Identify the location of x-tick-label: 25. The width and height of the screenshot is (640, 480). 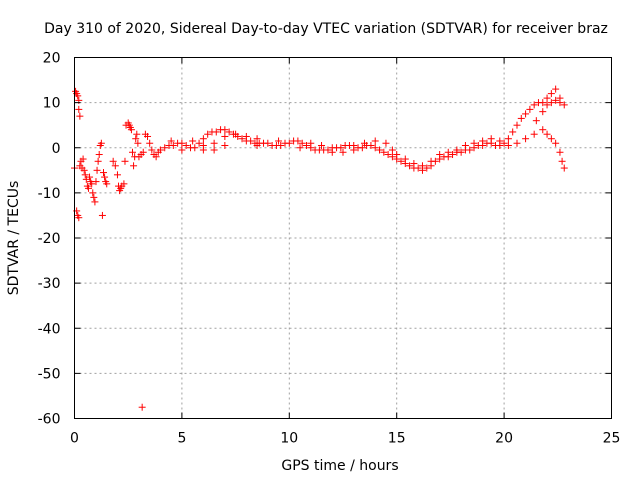
(612, 439).